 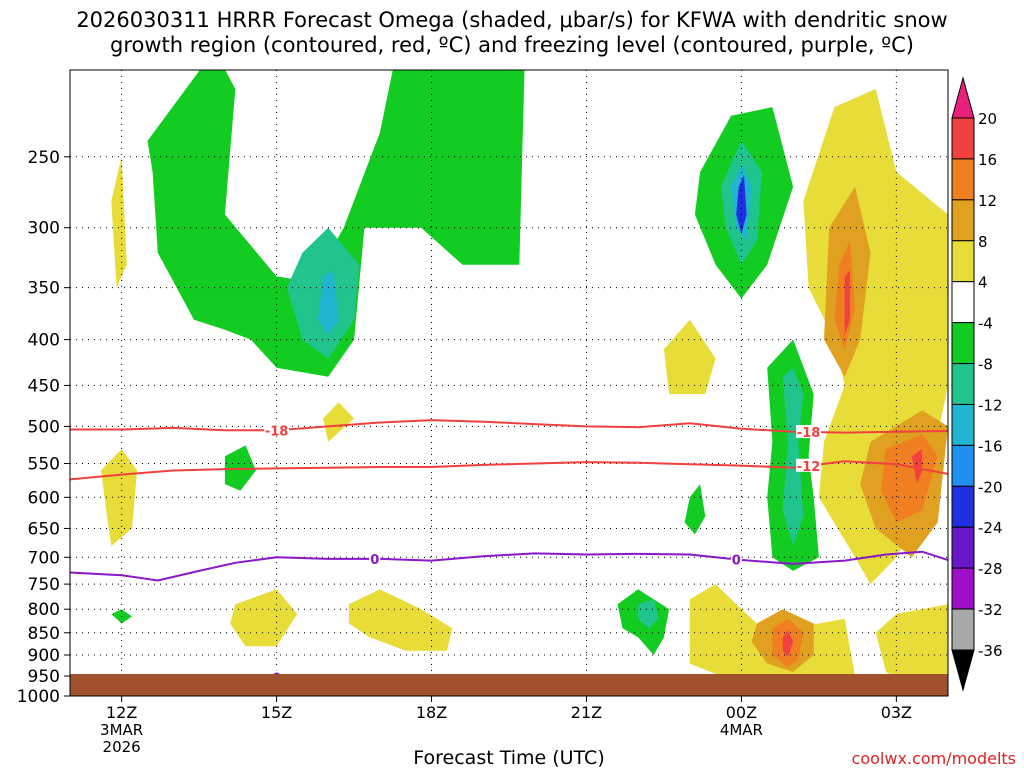 What do you see at coordinates (44, 498) in the screenshot?
I see `y-tick-label-600: 600` at bounding box center [44, 498].